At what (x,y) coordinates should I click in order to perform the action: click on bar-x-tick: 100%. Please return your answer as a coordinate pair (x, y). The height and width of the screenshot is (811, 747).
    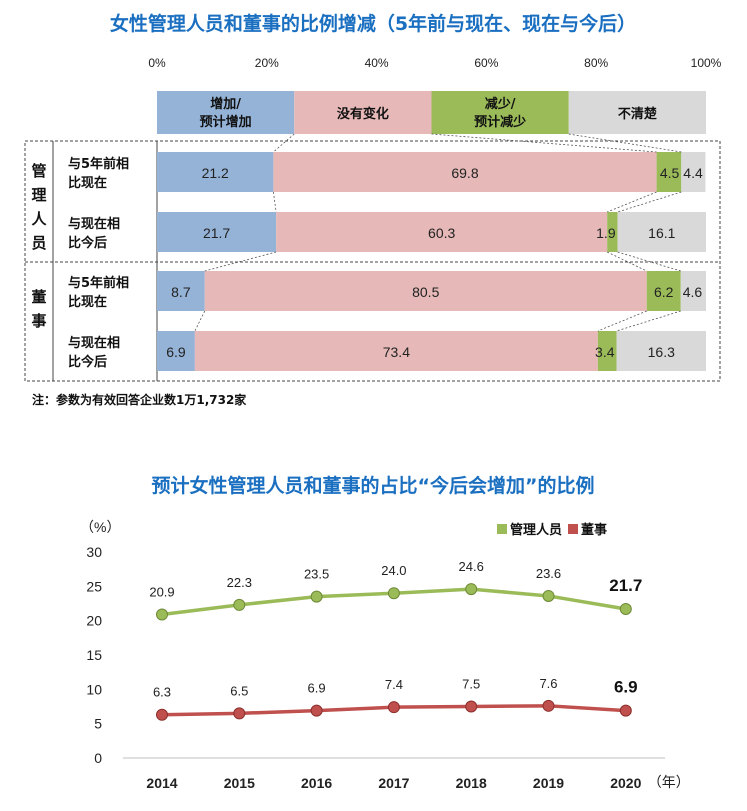
    Looking at the image, I should click on (706, 63).